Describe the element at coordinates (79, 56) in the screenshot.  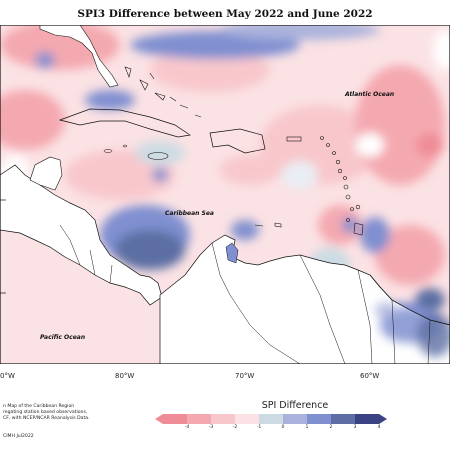
I see `florida-land` at that location.